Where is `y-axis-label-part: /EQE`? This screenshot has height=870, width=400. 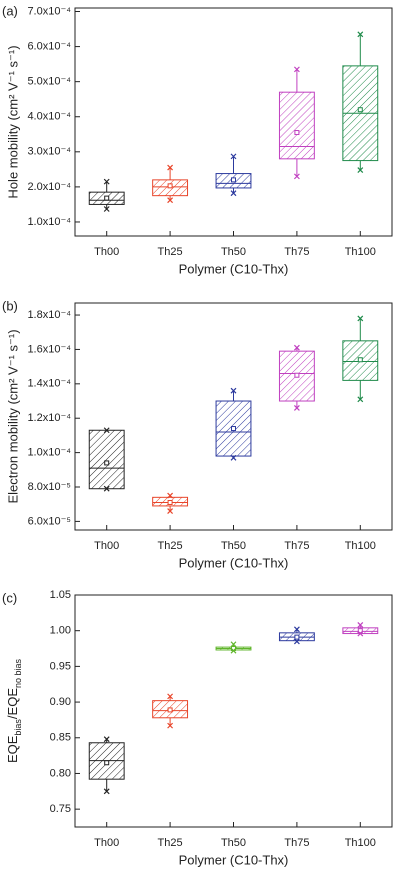
y-axis-label-part: /EQE is located at coordinates (12, 703).